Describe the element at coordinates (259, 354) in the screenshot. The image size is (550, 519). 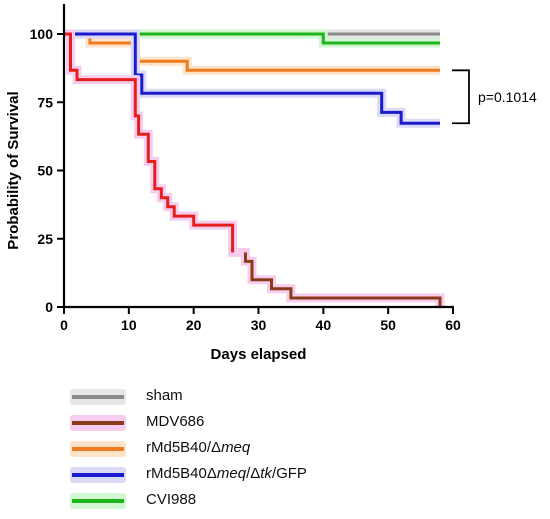
I see `x-axis-label: Days elapsed` at that location.